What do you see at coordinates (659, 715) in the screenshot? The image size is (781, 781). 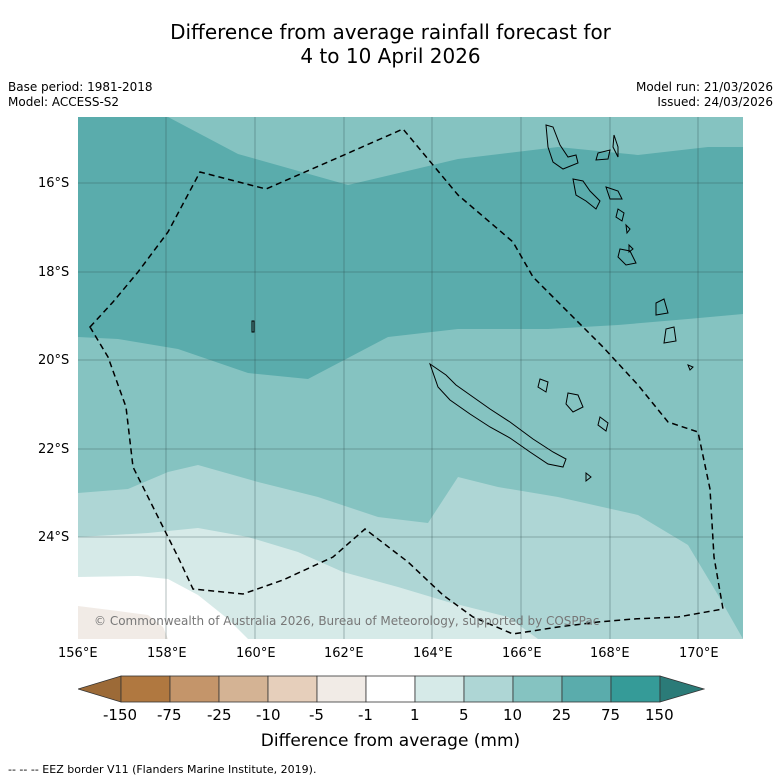 I see `cbar-tick: 150` at bounding box center [659, 715].